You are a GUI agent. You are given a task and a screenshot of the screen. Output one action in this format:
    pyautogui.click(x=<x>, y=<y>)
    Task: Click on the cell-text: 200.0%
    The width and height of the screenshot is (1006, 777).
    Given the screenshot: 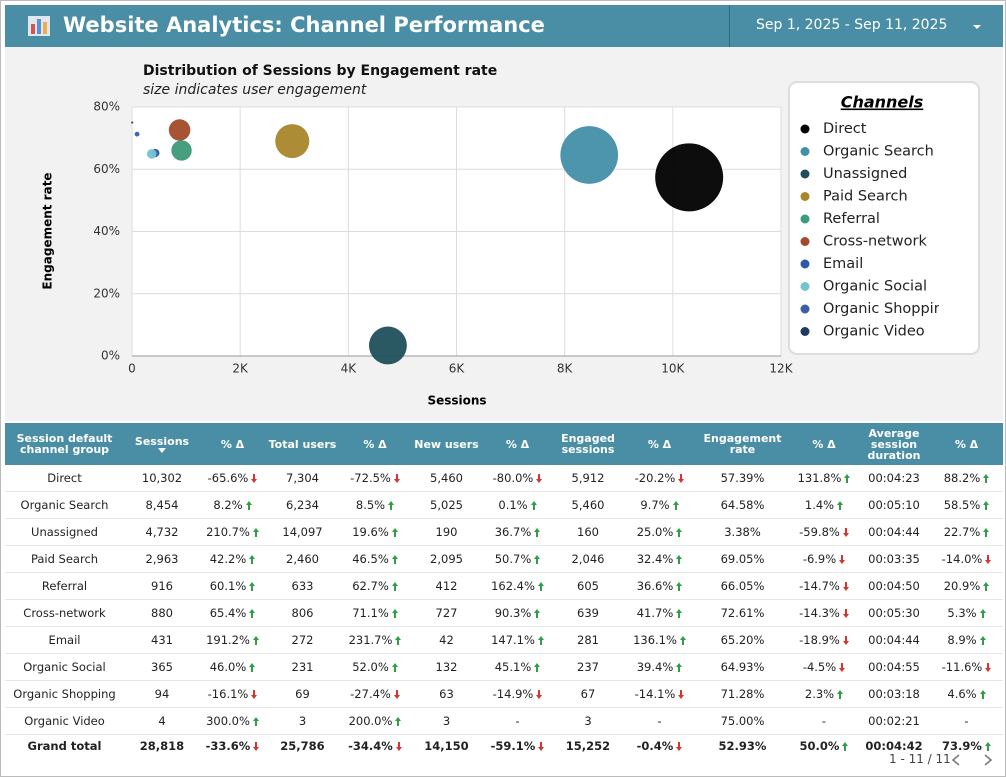 What is the action you would take?
    pyautogui.click(x=370, y=721)
    